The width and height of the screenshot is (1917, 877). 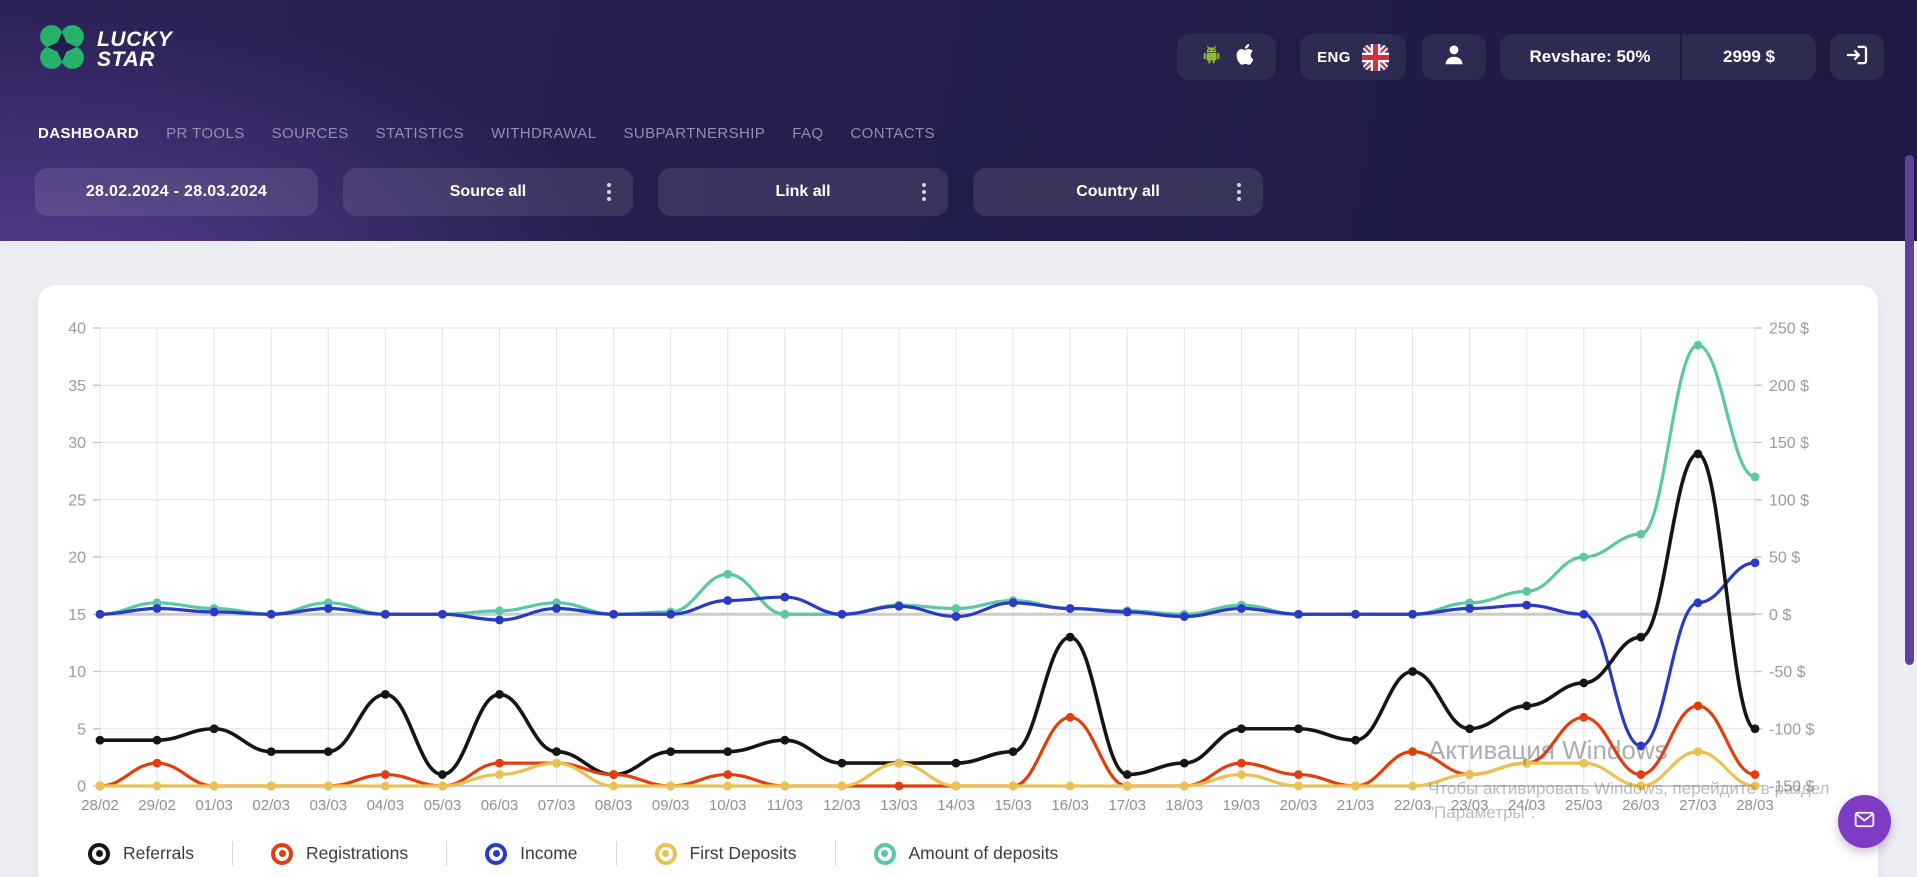 I want to click on support-chat-button, so click(x=1864, y=821).